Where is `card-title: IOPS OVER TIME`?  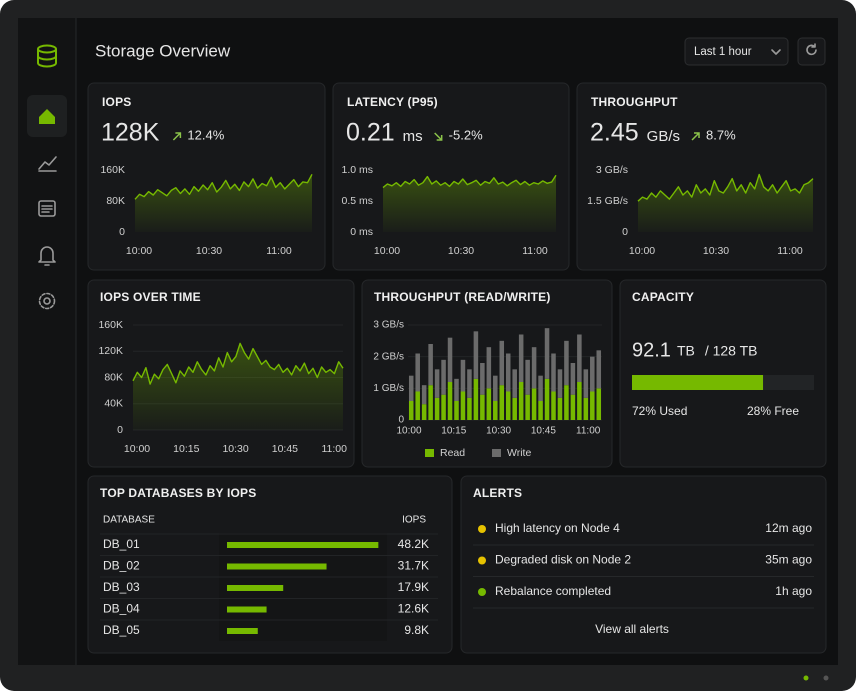 card-title: IOPS OVER TIME is located at coordinates (150, 297).